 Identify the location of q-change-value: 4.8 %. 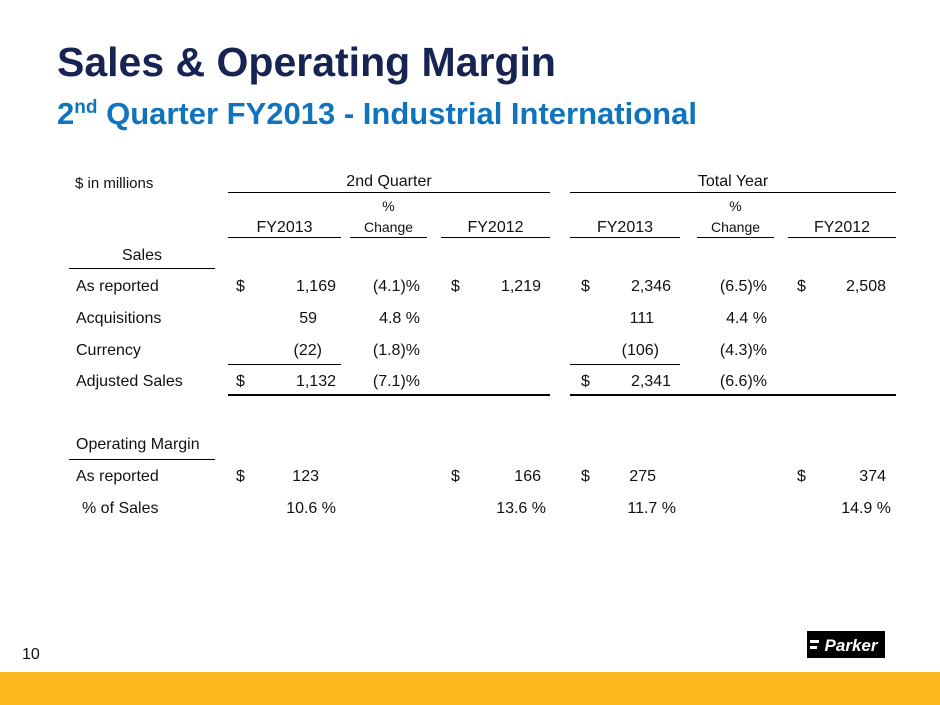
(399, 318).